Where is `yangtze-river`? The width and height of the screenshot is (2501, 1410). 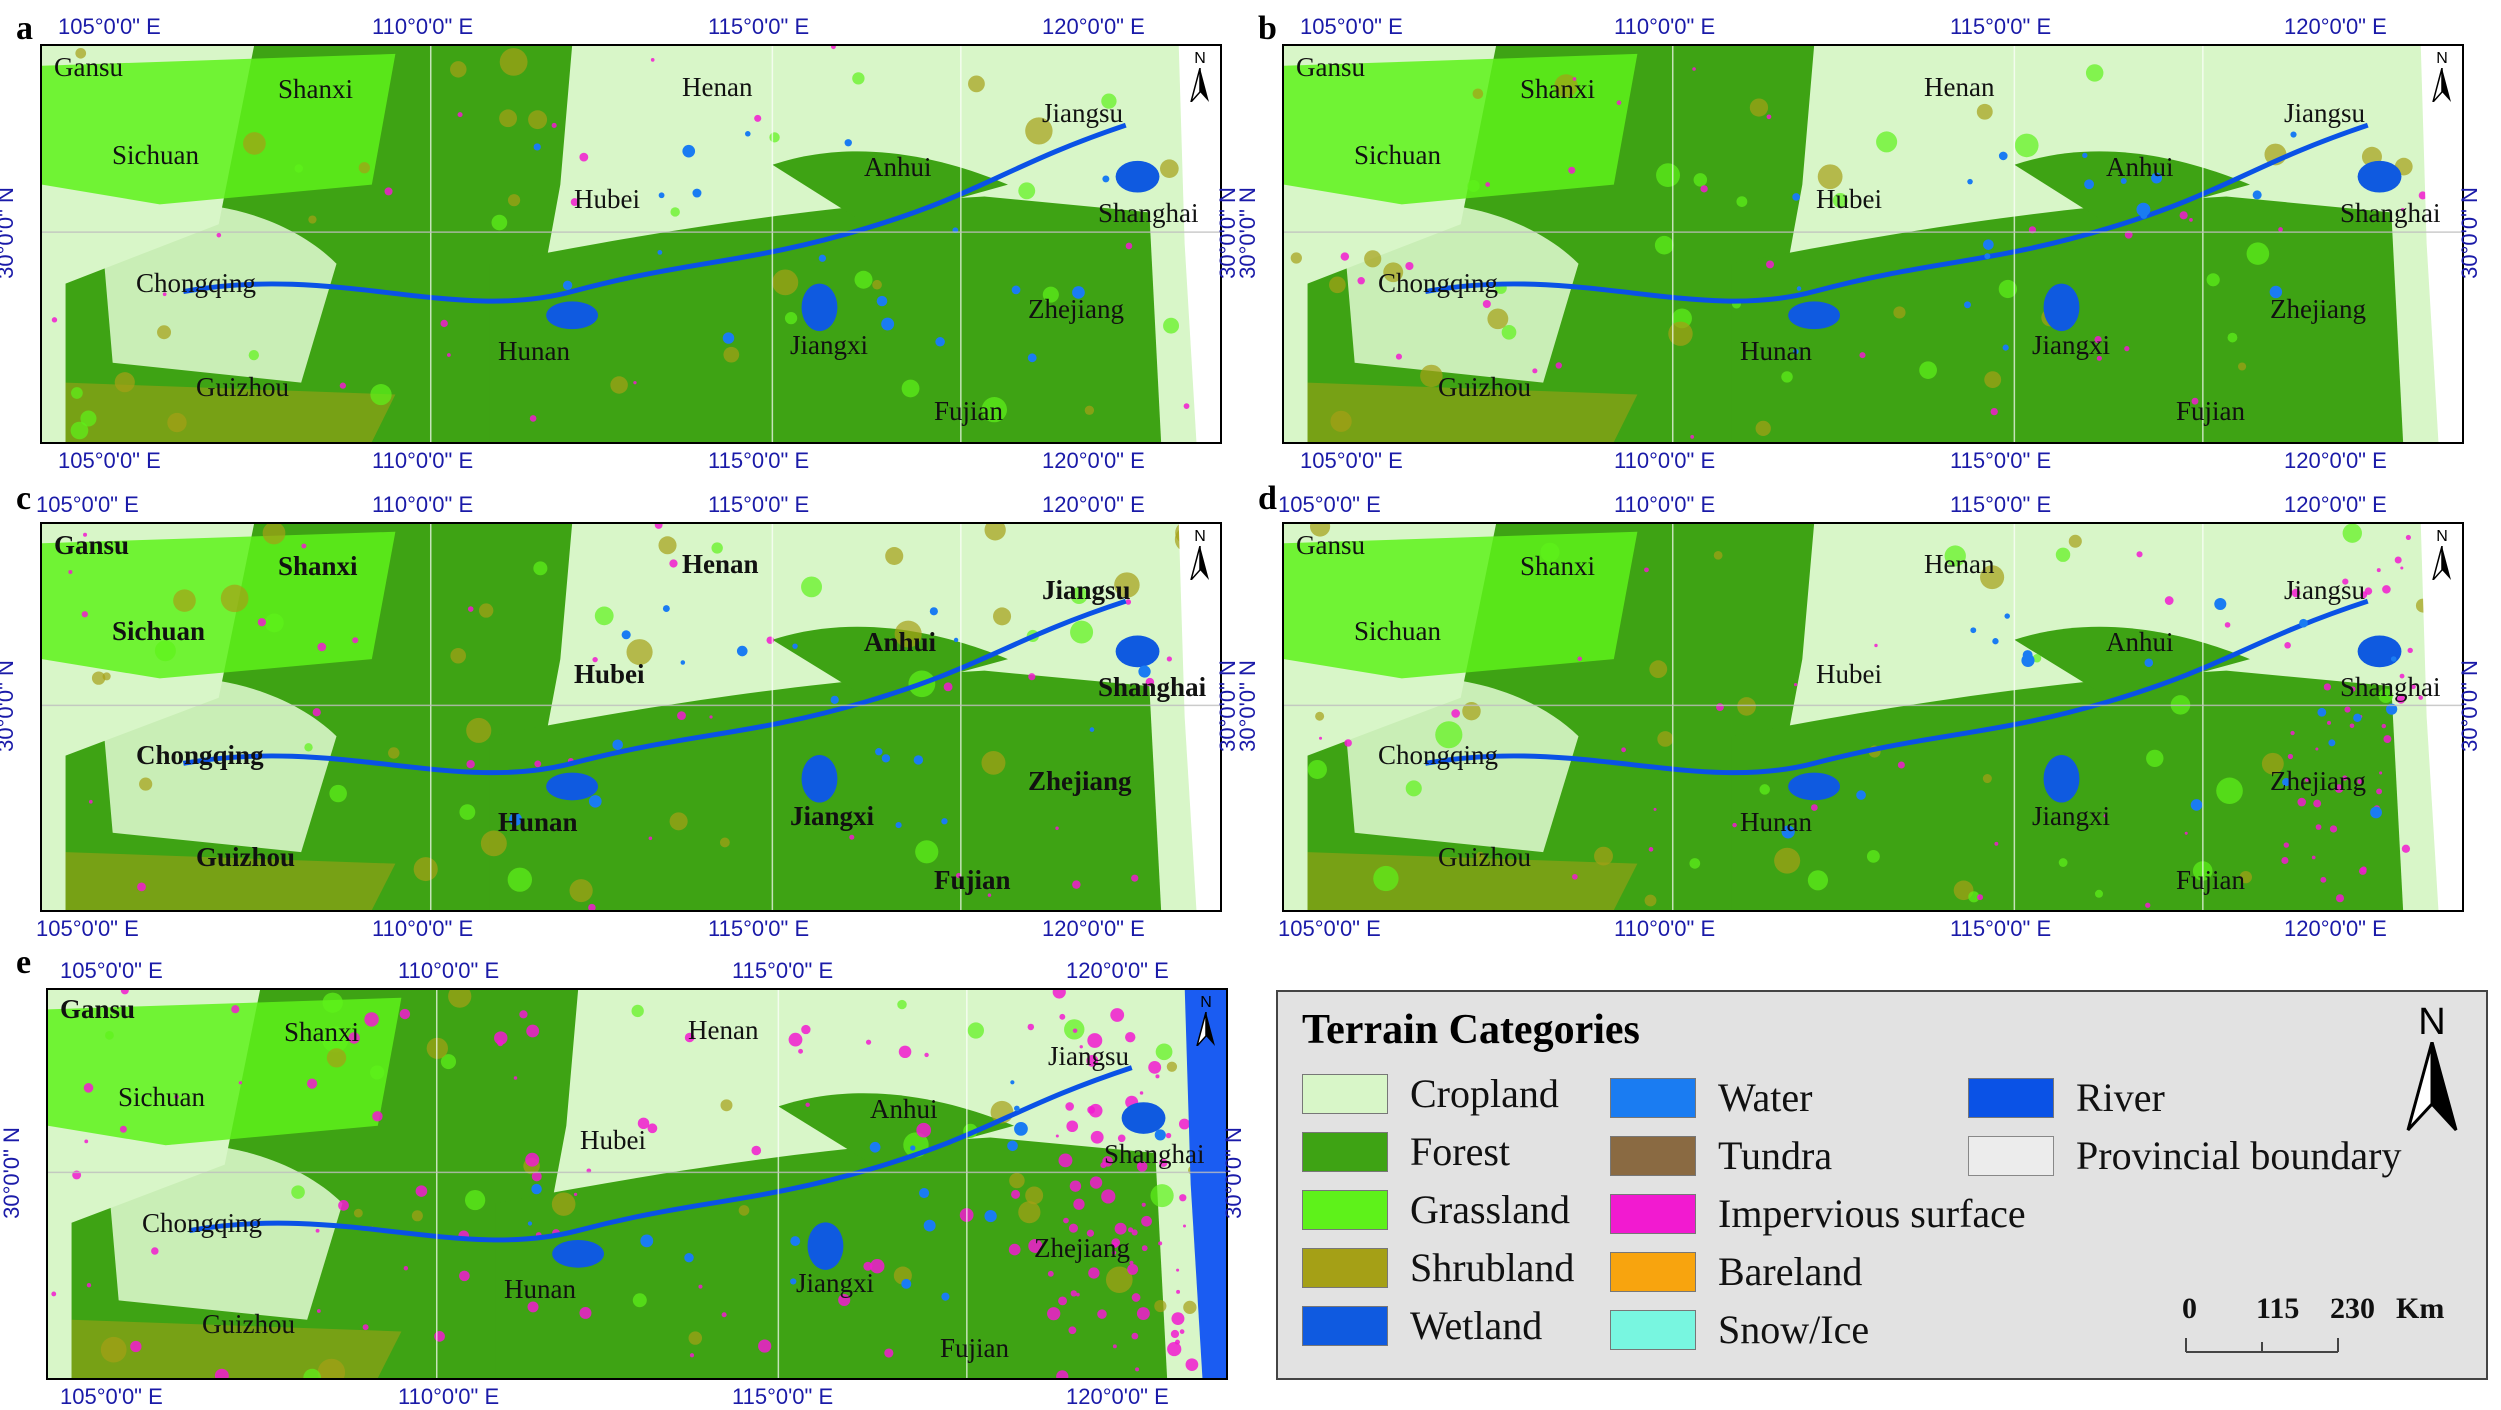
yangtze-river is located at coordinates (1896, 687).